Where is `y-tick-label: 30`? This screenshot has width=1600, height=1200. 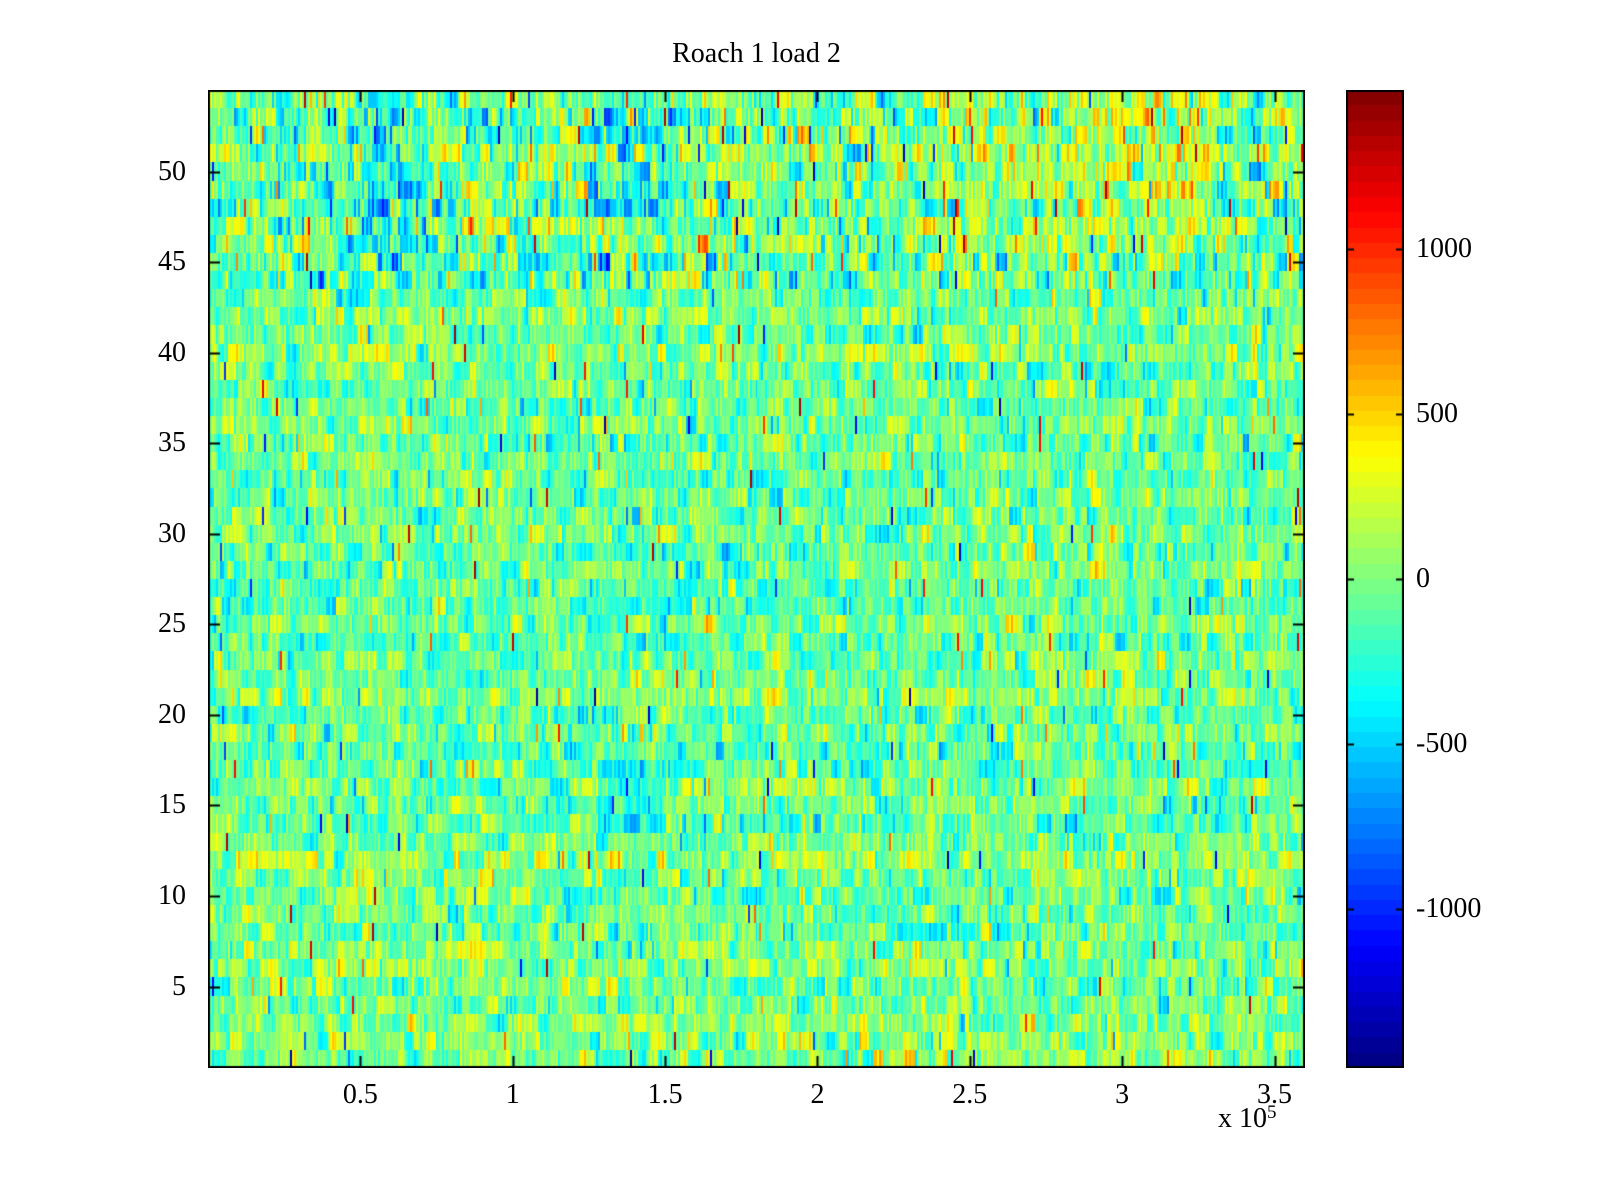 y-tick-label: 30 is located at coordinates (172, 533).